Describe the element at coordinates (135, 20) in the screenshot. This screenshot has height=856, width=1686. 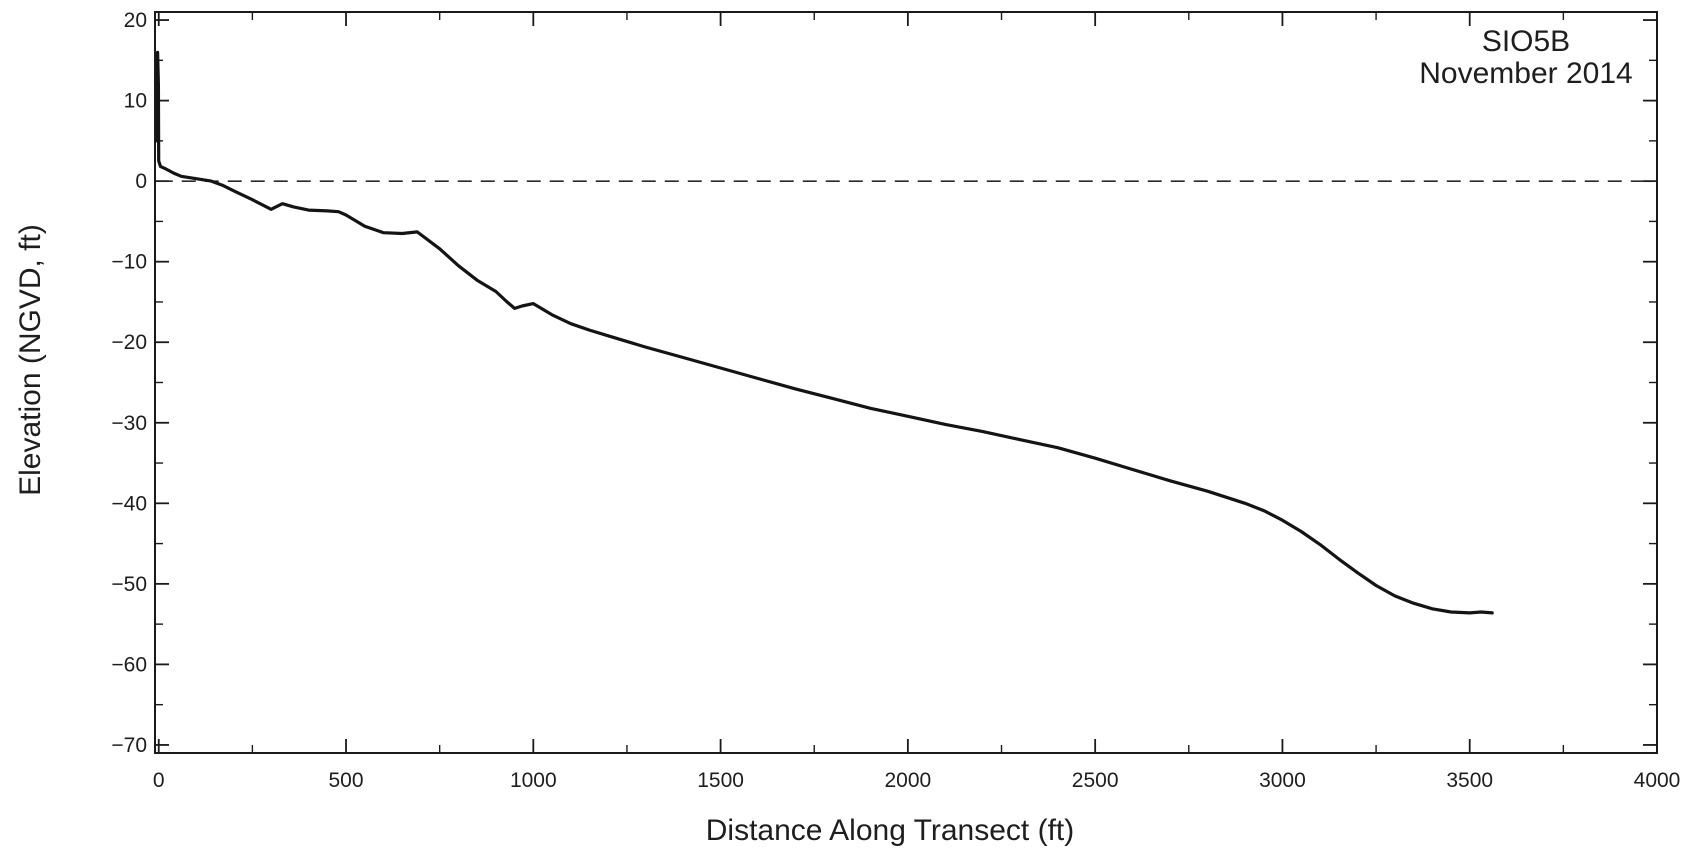
I see `y-tick-label: 20` at that location.